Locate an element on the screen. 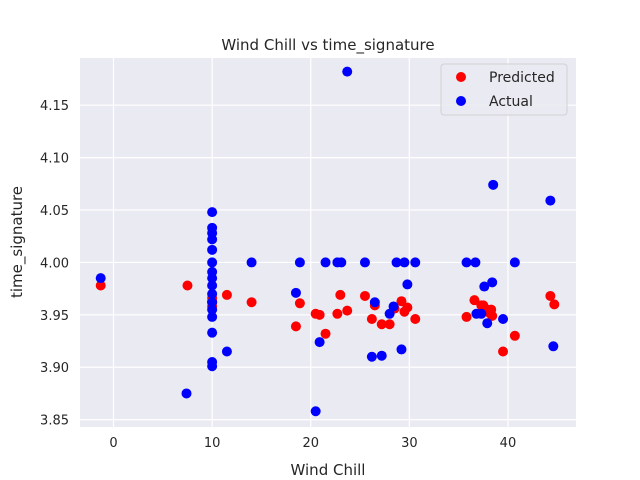 The image size is (640, 480). x-tick-label: 0 is located at coordinates (113, 443).